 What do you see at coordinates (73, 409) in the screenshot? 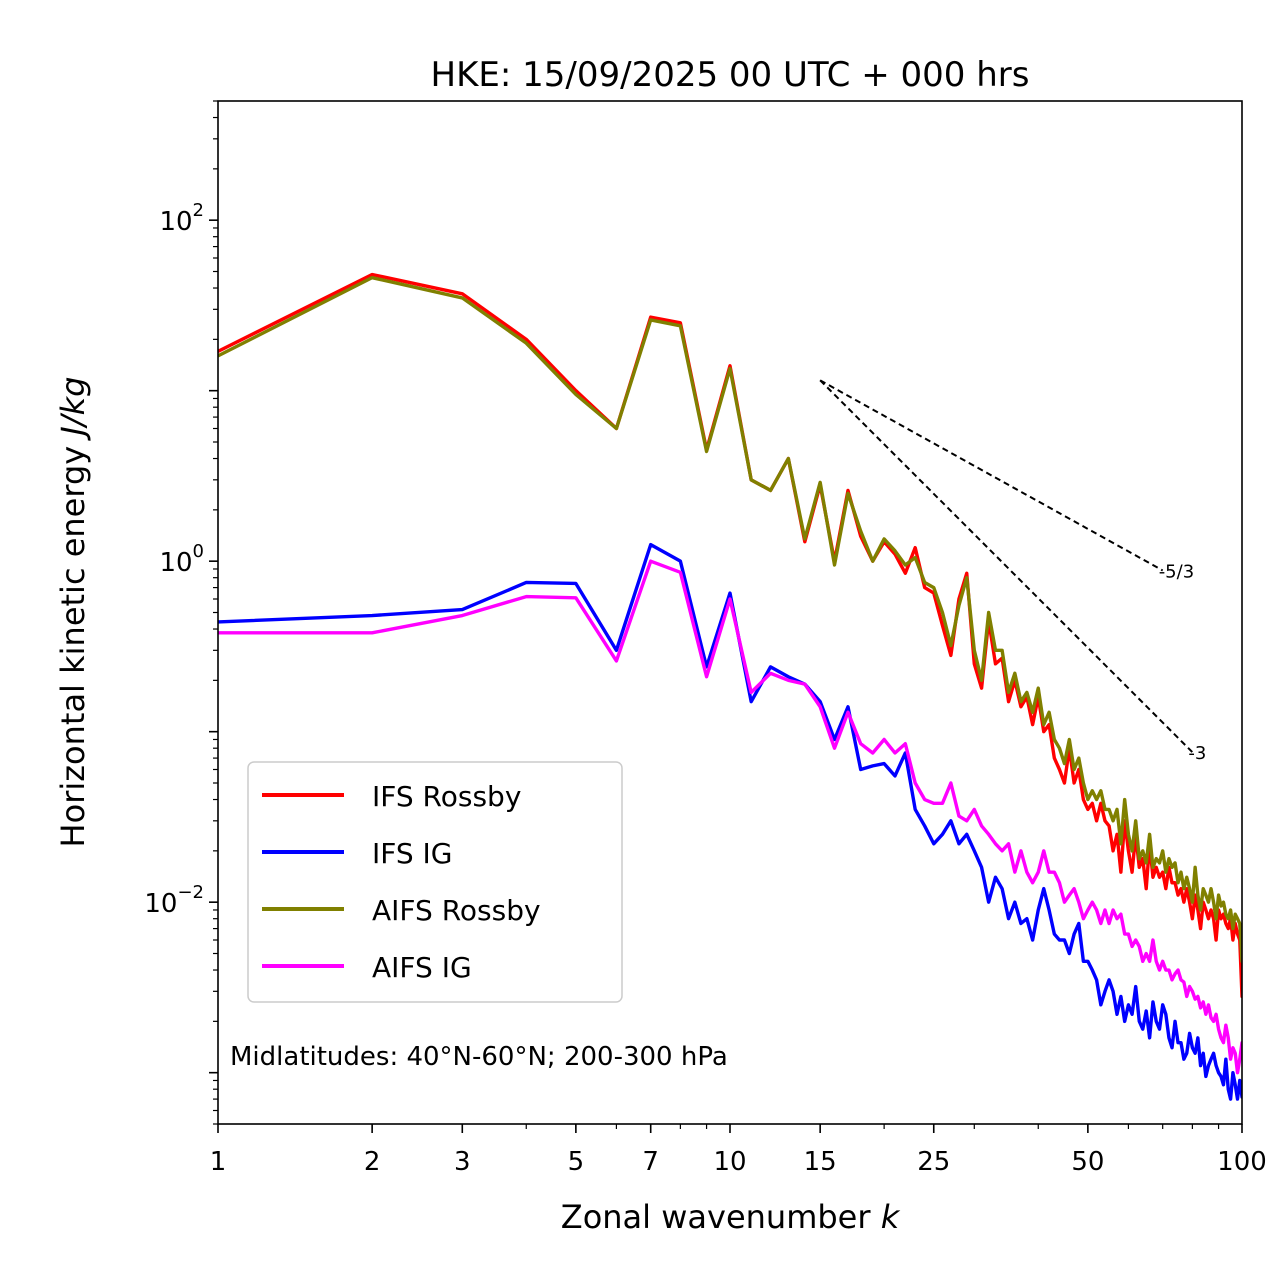
I see `y-axis-label-units: J/kg` at bounding box center [73, 409].